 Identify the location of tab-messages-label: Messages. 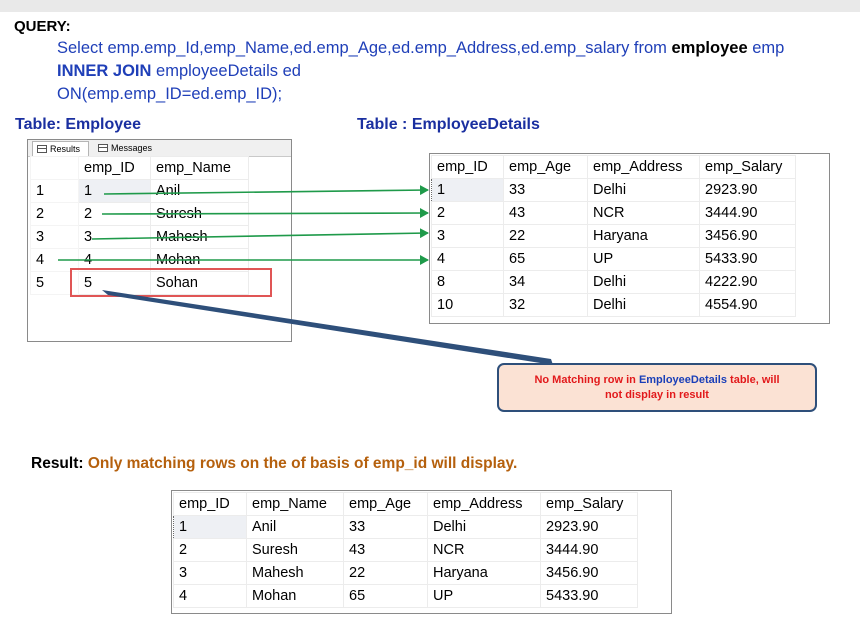
(132, 148).